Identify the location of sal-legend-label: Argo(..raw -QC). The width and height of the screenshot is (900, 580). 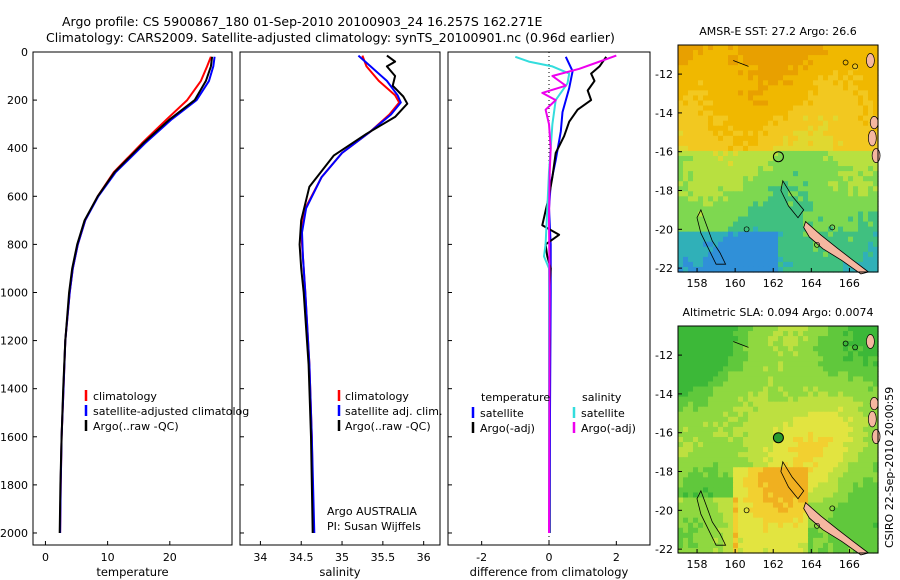
(388, 426).